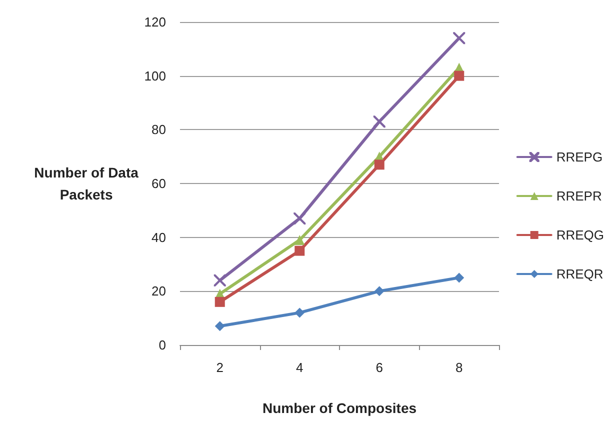 The image size is (611, 431). I want to click on x-tick-label: 4, so click(300, 367).